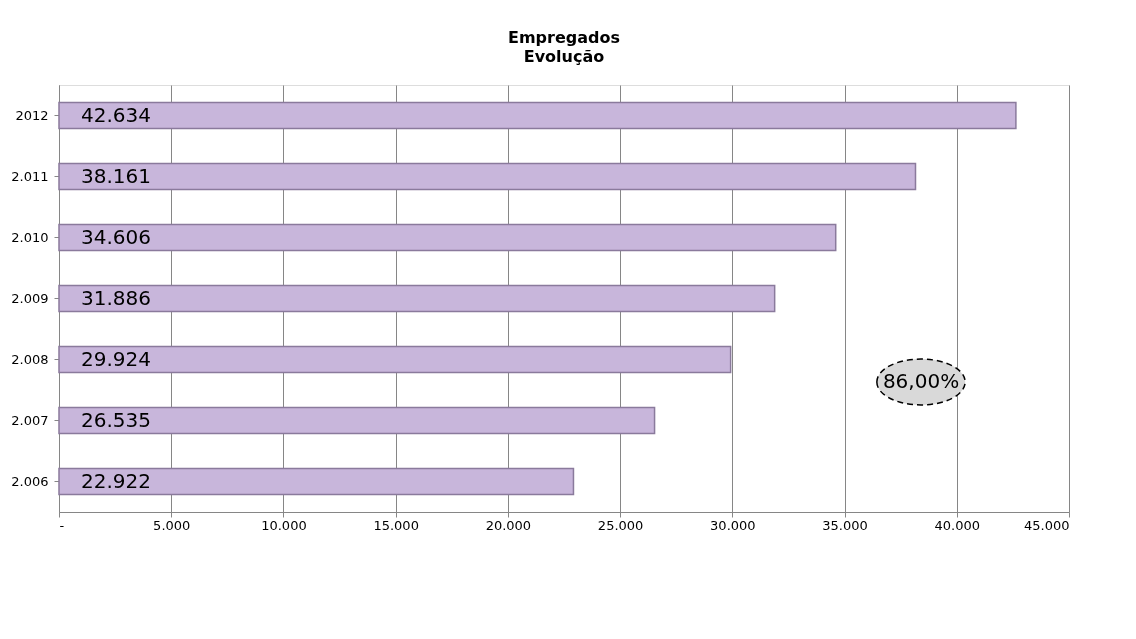 The image size is (1136, 639). Describe the element at coordinates (116, 175) in the screenshot. I see `data-label: 38.161` at that location.